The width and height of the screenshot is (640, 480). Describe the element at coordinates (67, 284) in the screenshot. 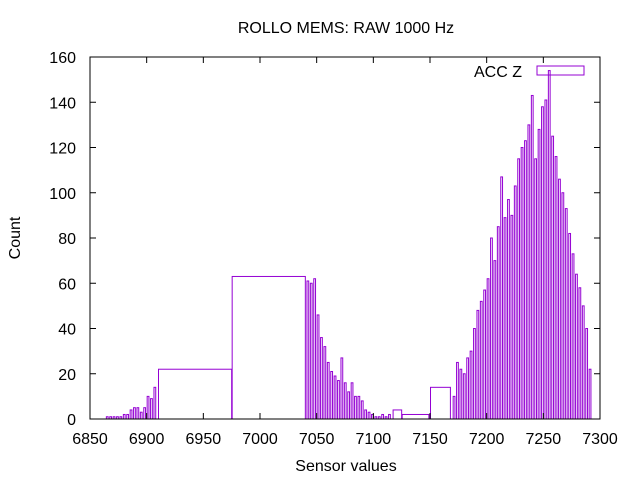

I see `y-tick-label: 60` at that location.